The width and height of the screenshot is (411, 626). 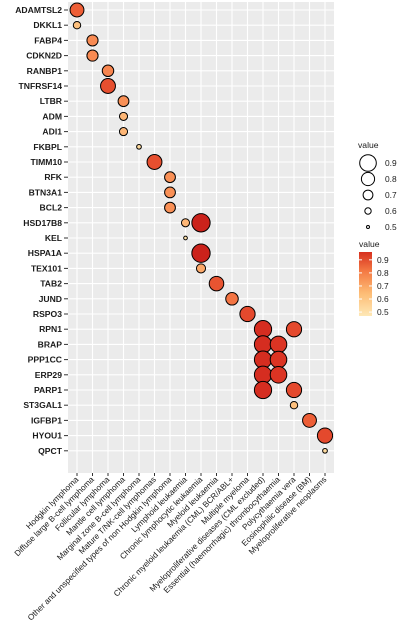 What do you see at coordinates (51, 284) in the screenshot?
I see `y-tick-label: TAB2` at bounding box center [51, 284].